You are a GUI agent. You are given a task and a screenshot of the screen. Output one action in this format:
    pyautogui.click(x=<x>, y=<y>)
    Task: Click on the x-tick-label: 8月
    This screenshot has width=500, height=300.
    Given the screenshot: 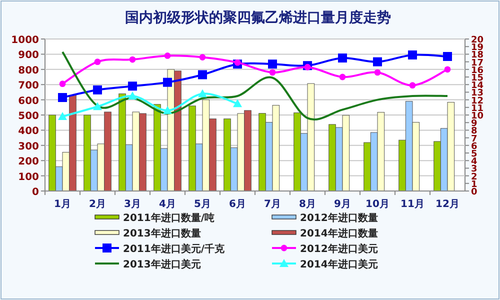 What is the action you would take?
    pyautogui.click(x=307, y=204)
    